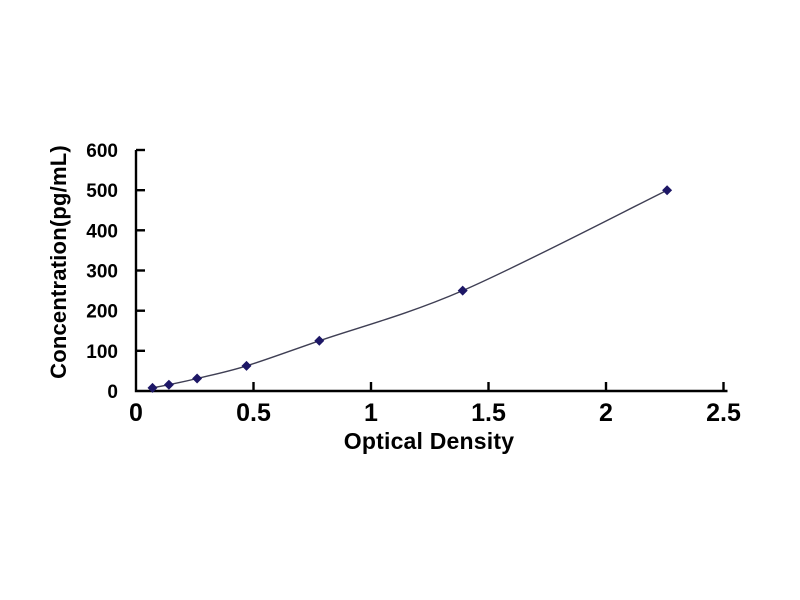  What do you see at coordinates (102, 312) in the screenshot?
I see `y-tick-label: 200` at bounding box center [102, 312].